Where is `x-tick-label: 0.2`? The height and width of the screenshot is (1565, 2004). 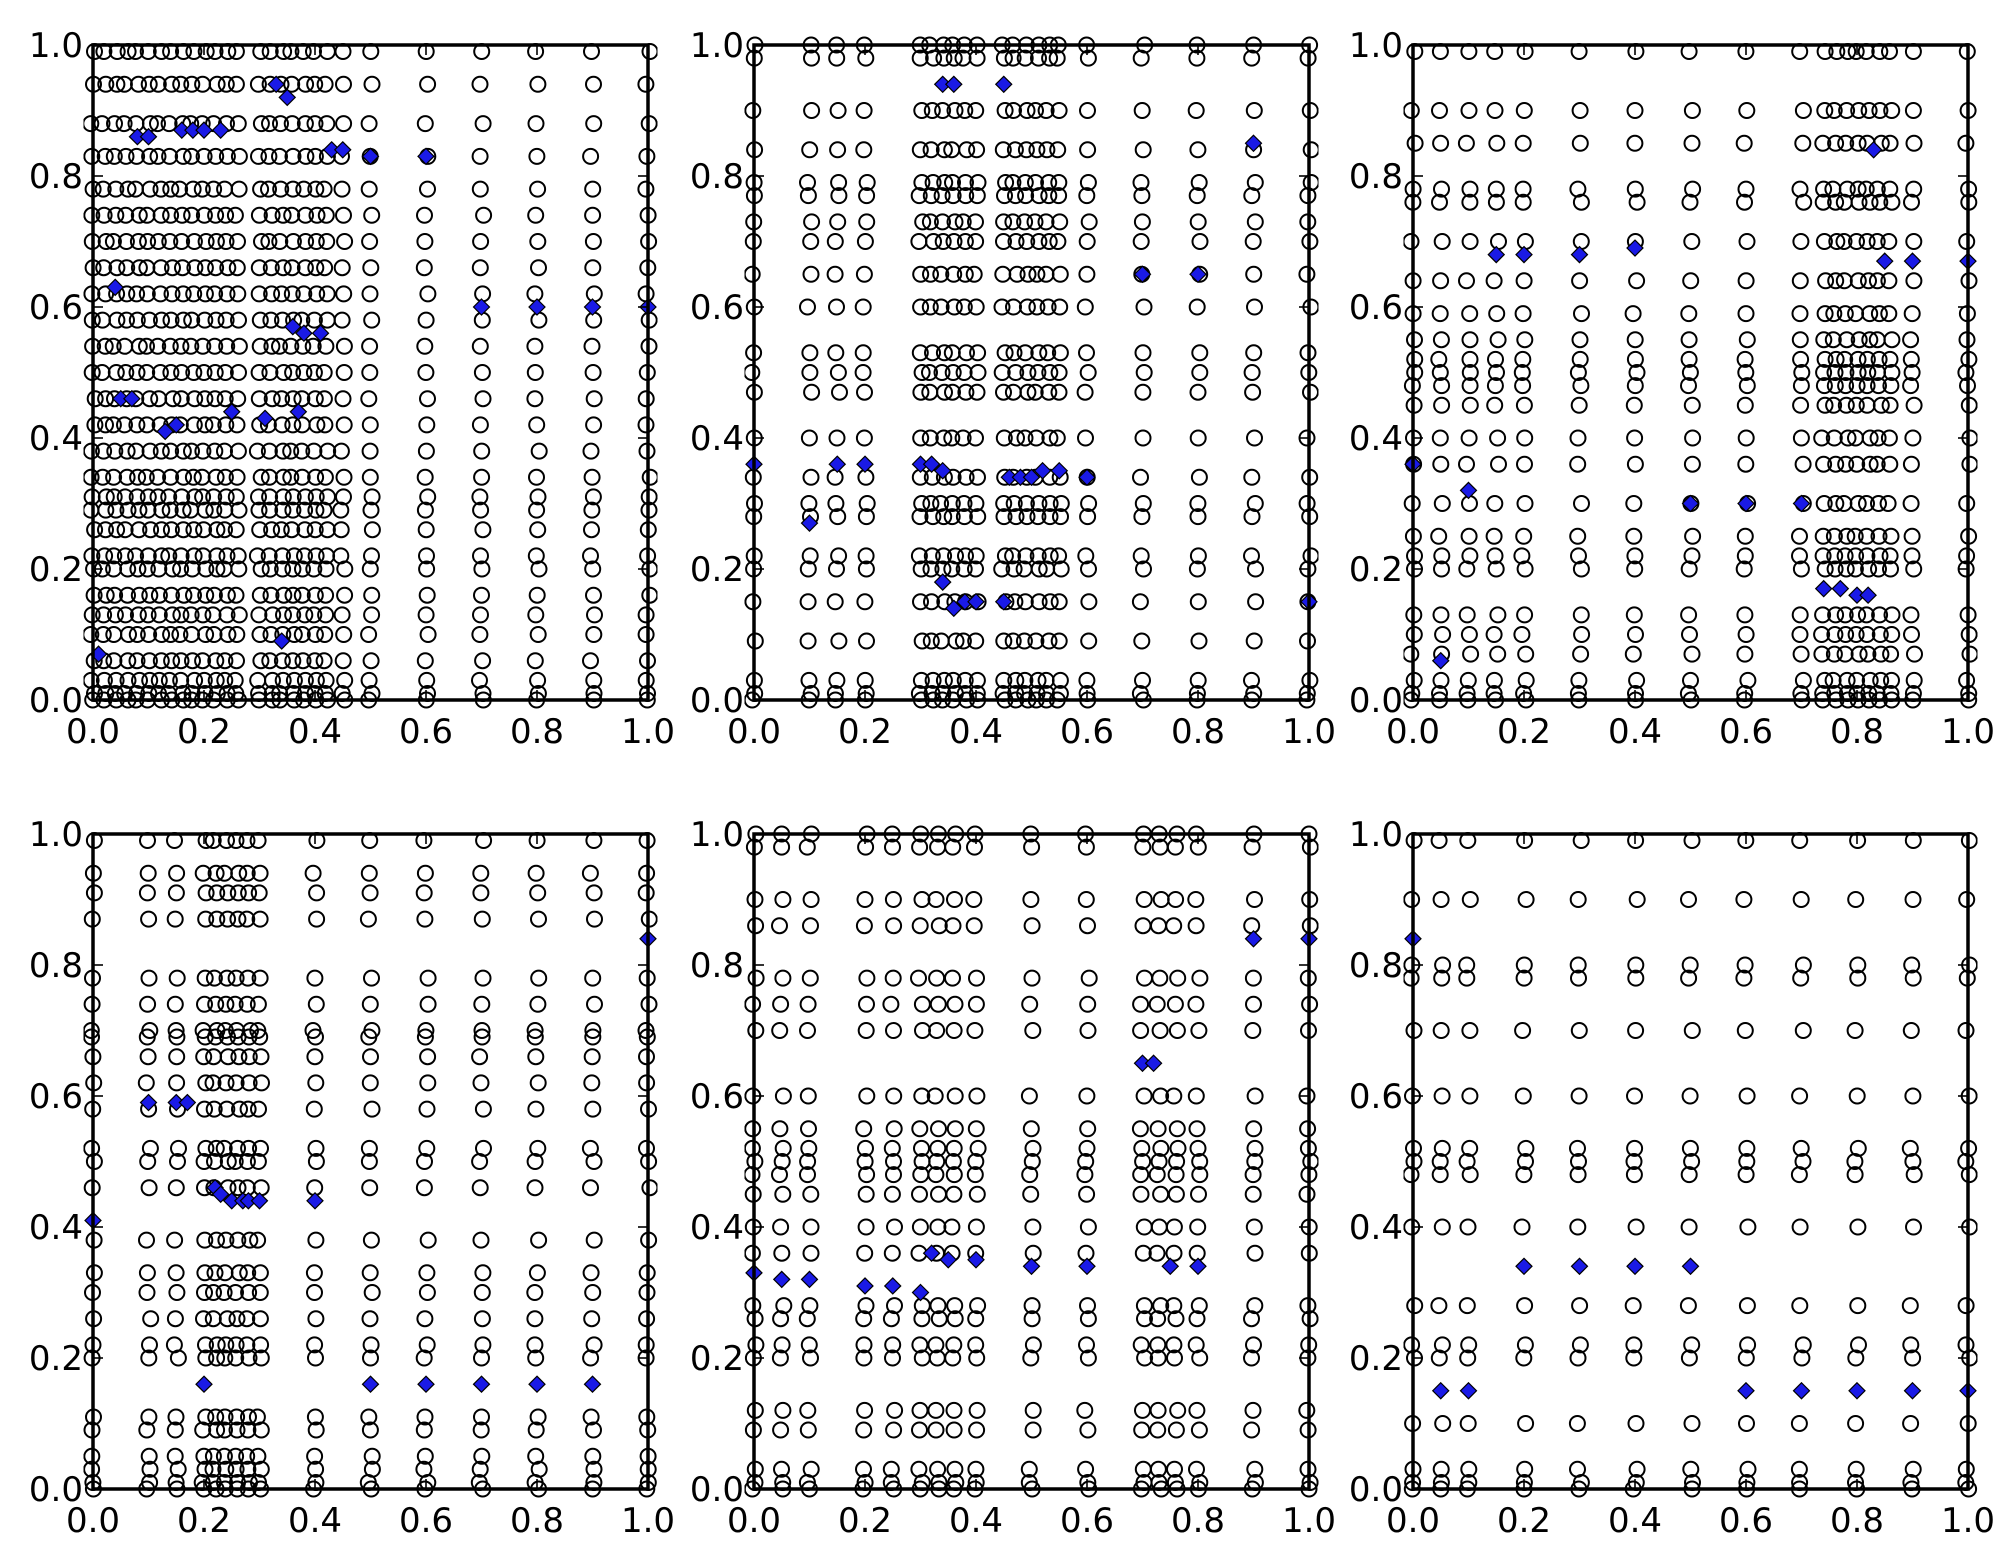
x-tick-label: 0.2 is located at coordinates (204, 1521).